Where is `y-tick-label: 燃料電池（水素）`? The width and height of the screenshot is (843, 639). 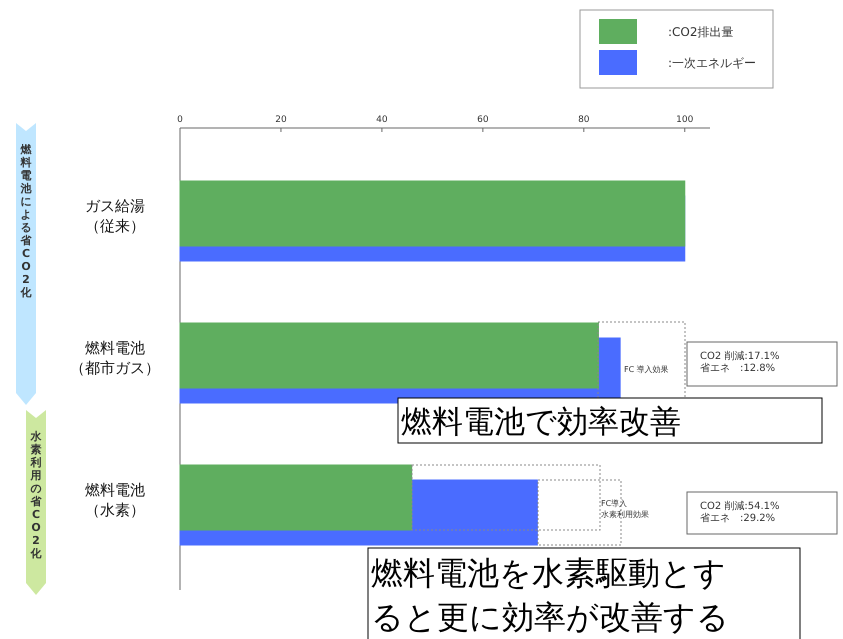
y-tick-label: 燃料電池（水素） is located at coordinates (115, 500).